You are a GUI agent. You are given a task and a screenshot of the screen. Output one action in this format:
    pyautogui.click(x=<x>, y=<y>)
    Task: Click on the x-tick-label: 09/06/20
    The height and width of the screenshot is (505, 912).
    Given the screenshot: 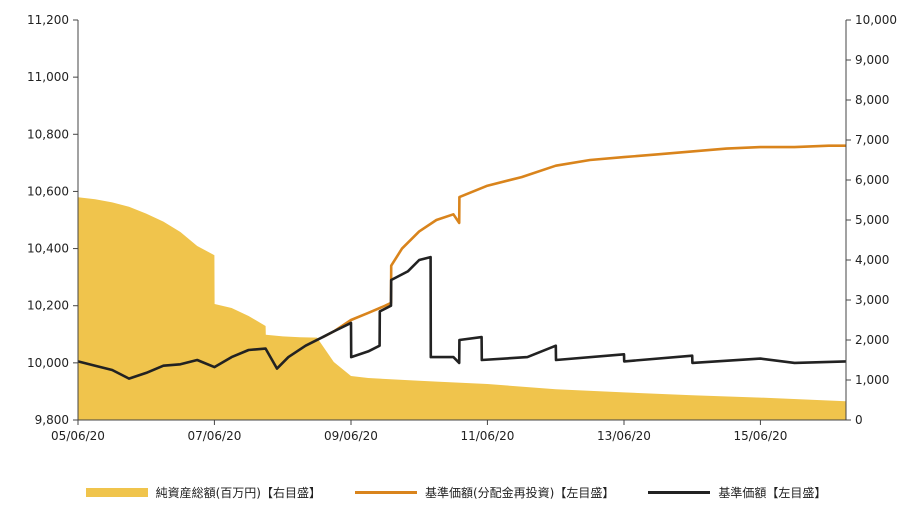 What is the action you would take?
    pyautogui.click(x=351, y=436)
    